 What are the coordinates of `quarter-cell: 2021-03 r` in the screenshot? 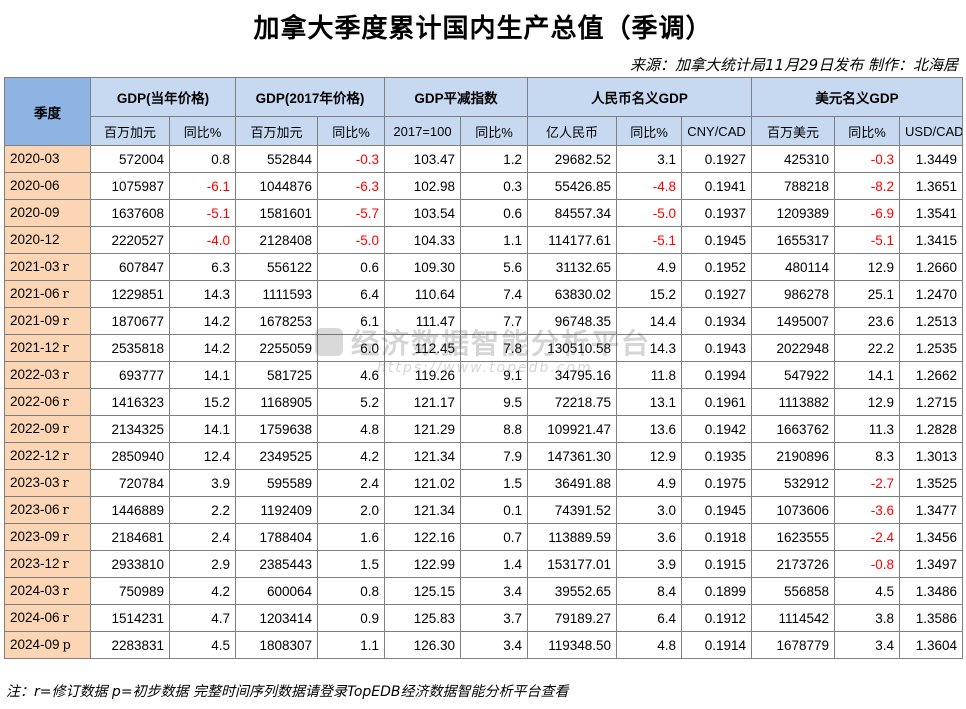 It's located at (47, 267).